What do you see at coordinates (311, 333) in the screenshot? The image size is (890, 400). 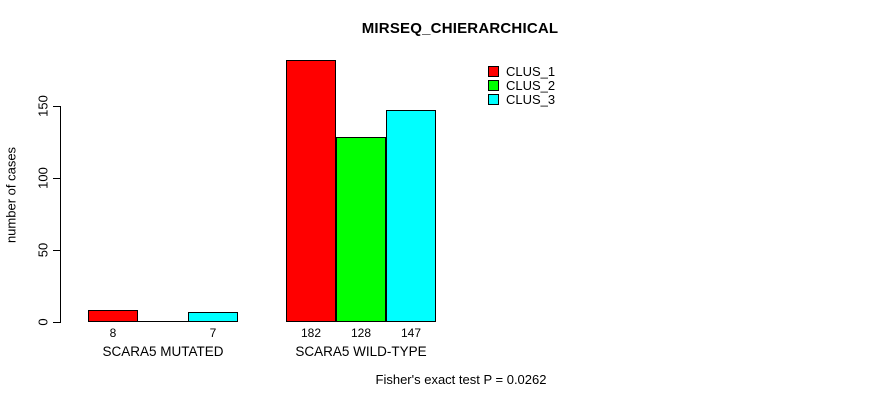 I see `bar-value-label: 182` at bounding box center [311, 333].